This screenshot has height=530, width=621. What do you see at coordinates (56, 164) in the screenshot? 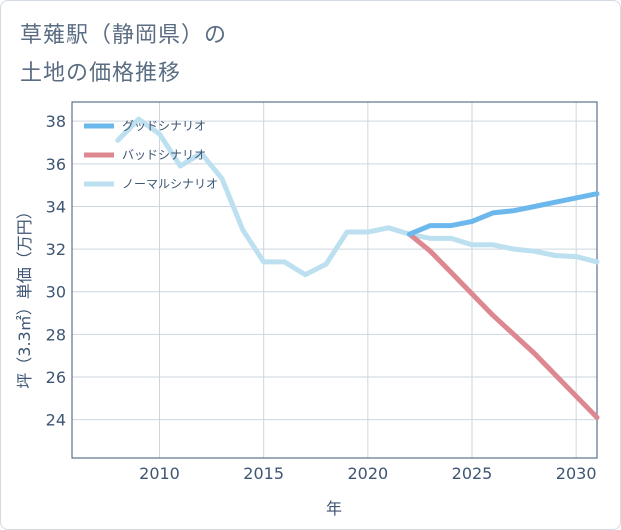
I see `y-tick-label: 36` at bounding box center [56, 164].